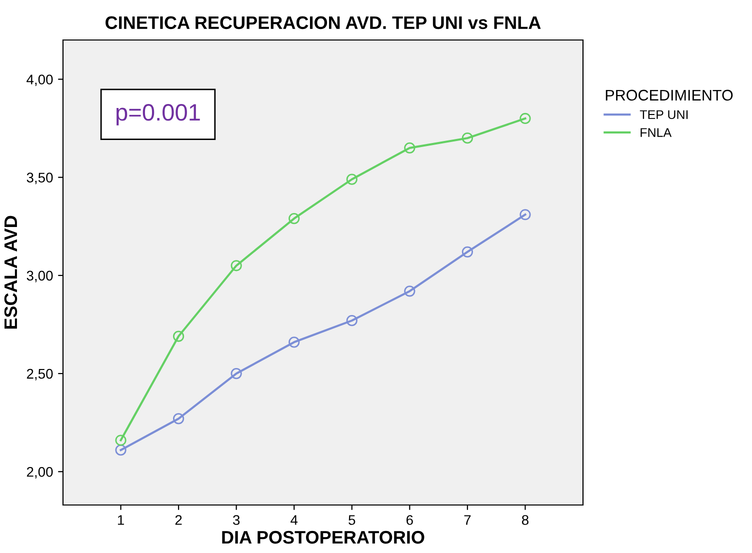 The image size is (752, 553). I want to click on y-tick-label: 3,00, so click(39, 276).